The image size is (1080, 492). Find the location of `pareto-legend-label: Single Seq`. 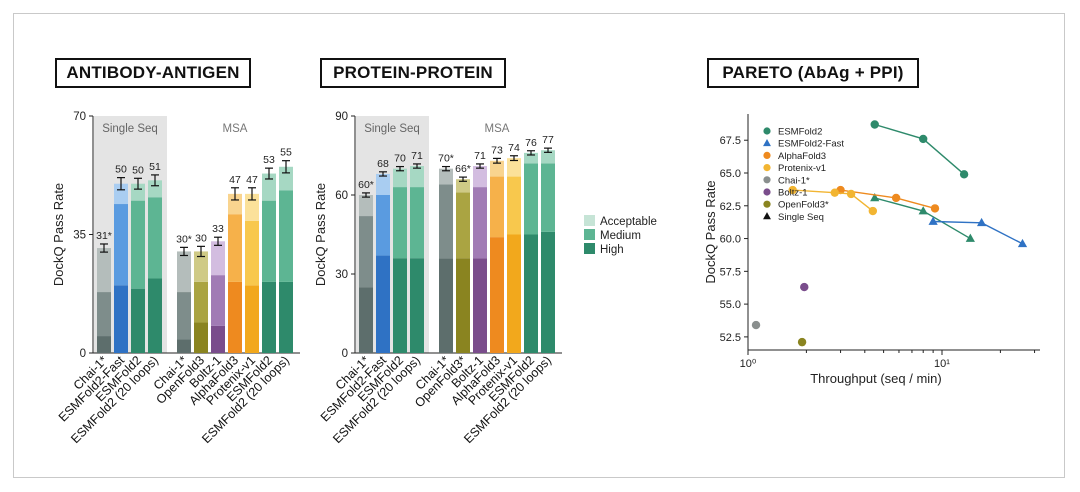

pareto-legend-label: Single Seq is located at coordinates (801, 217).